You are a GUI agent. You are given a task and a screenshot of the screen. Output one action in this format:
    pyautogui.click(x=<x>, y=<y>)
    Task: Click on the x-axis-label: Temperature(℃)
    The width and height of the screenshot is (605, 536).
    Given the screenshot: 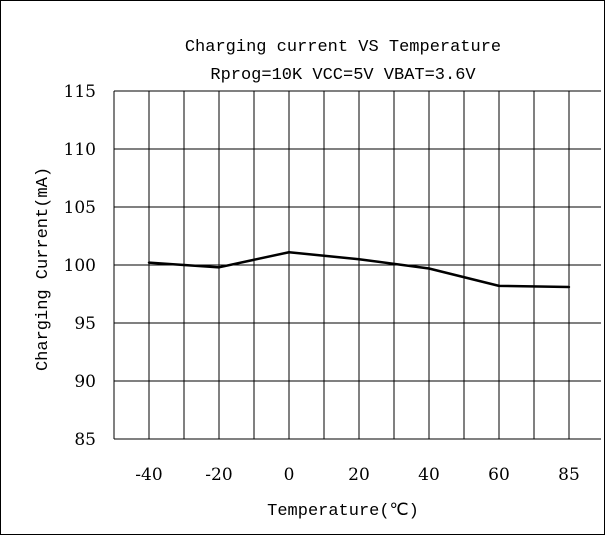 What is the action you would take?
    pyautogui.click(x=343, y=511)
    